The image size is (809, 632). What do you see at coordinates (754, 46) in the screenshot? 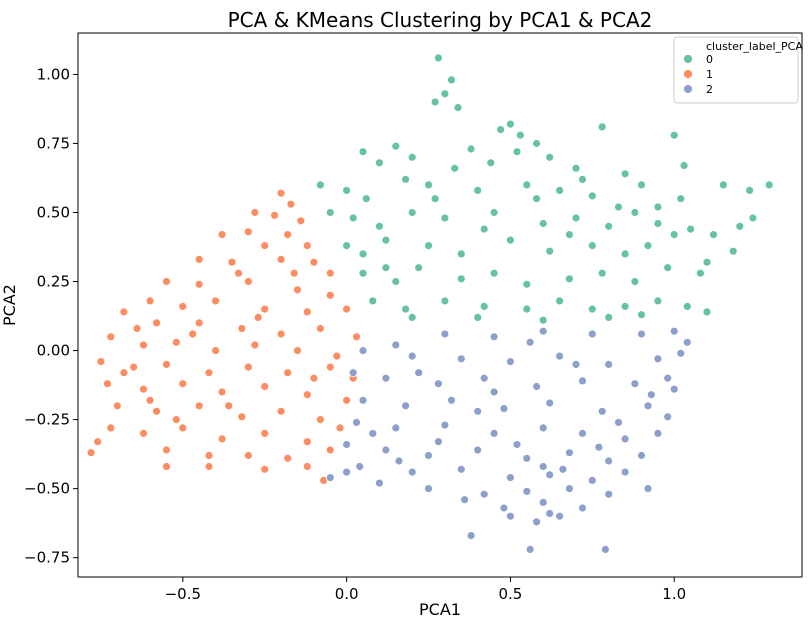
I see `legend-title: cluster_label_PCA` at bounding box center [754, 46].